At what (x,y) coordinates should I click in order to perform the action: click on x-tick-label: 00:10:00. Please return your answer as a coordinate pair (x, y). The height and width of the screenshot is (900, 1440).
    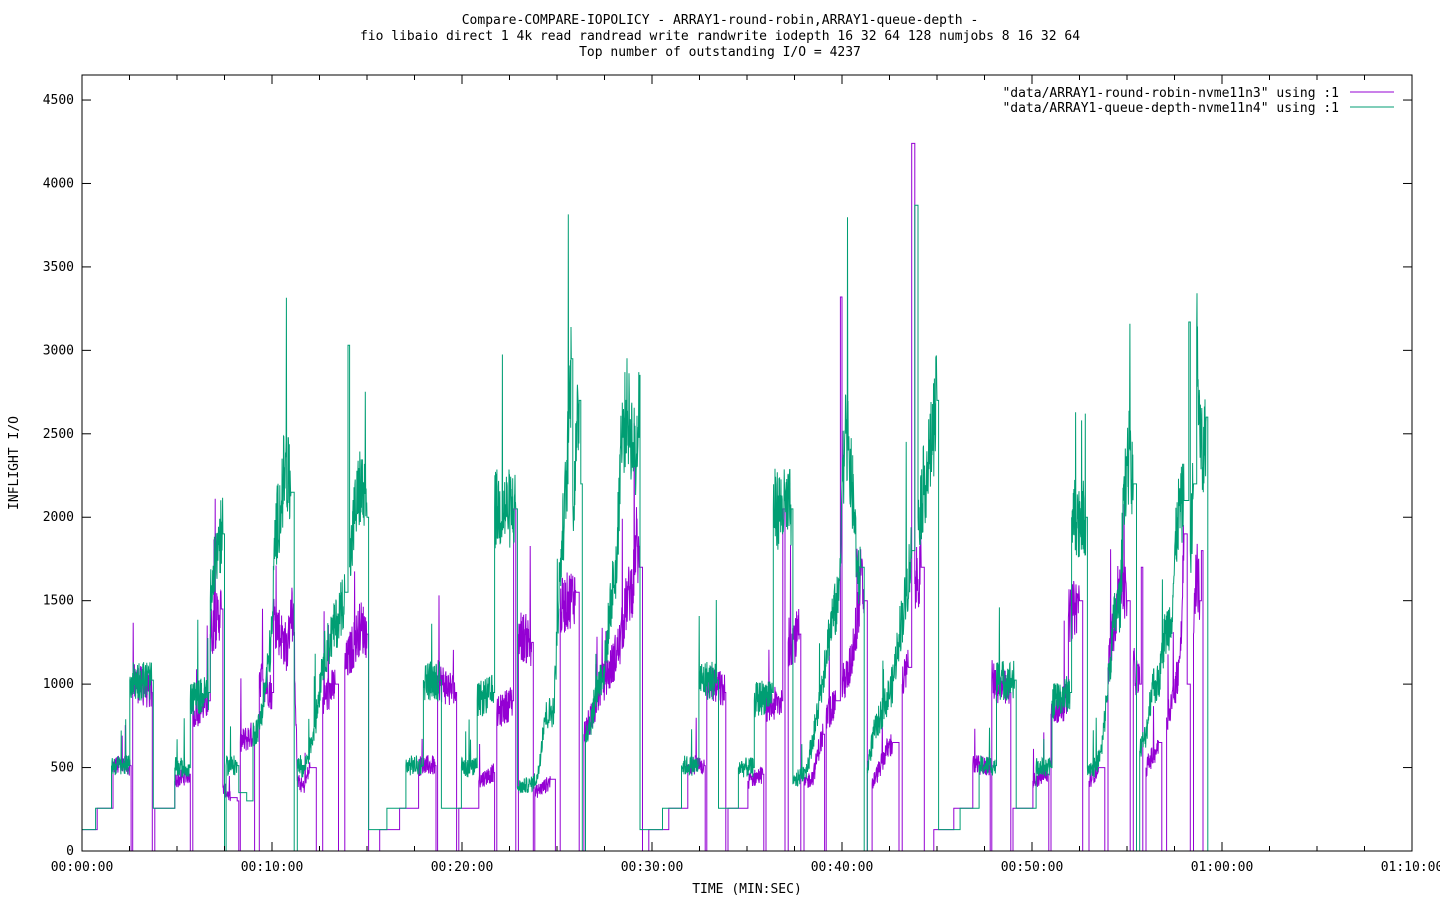
    Looking at the image, I should click on (272, 867).